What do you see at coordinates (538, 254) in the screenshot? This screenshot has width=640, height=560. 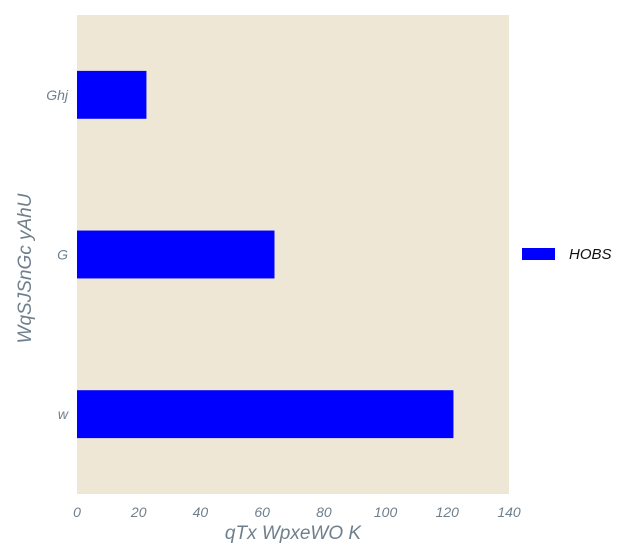 I see `legend-swatch-hobs` at bounding box center [538, 254].